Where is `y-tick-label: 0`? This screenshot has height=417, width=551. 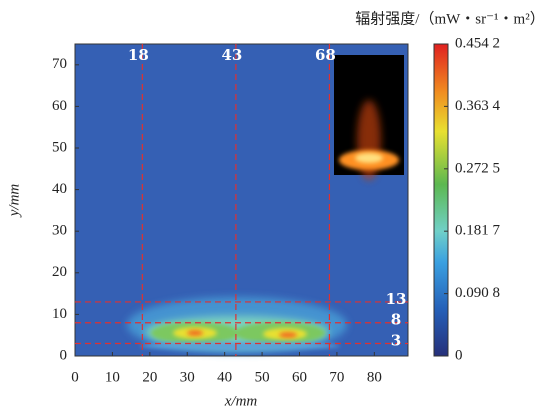 y-tick-label: 0 is located at coordinates (64, 355).